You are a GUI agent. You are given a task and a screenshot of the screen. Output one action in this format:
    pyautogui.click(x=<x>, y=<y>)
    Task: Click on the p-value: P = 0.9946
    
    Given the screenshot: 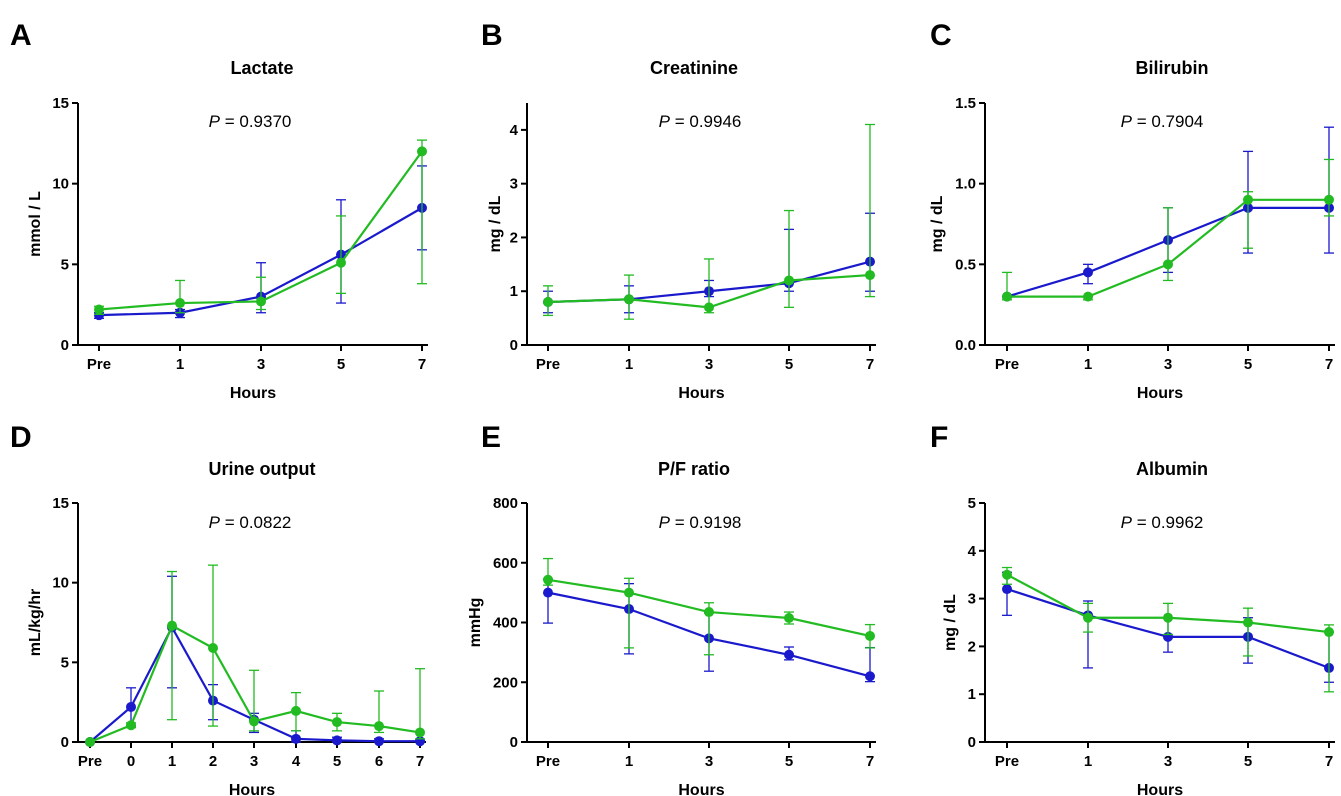 What is the action you would take?
    pyautogui.click(x=700, y=121)
    